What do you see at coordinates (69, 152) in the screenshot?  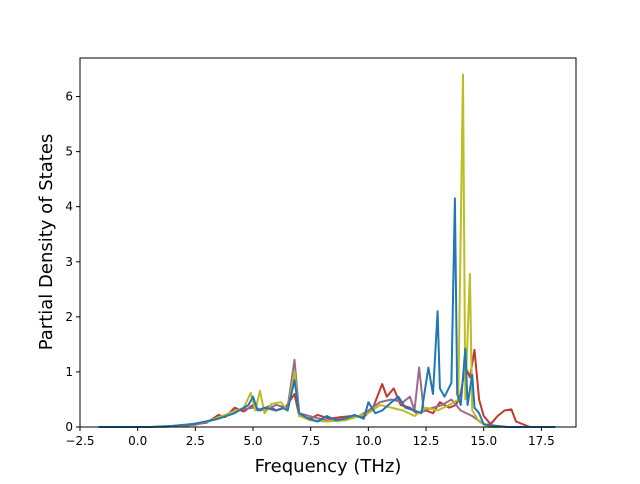 I see `y-tick-label: 5` at bounding box center [69, 152].